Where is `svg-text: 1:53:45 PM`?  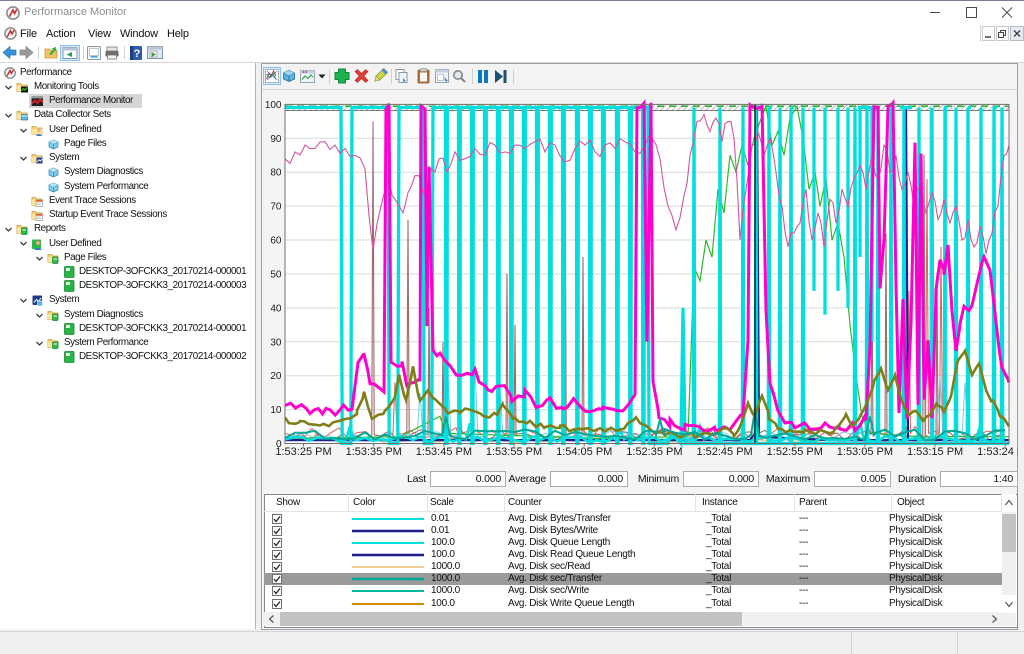 svg-text: 1:53:45 PM is located at coordinates (444, 452).